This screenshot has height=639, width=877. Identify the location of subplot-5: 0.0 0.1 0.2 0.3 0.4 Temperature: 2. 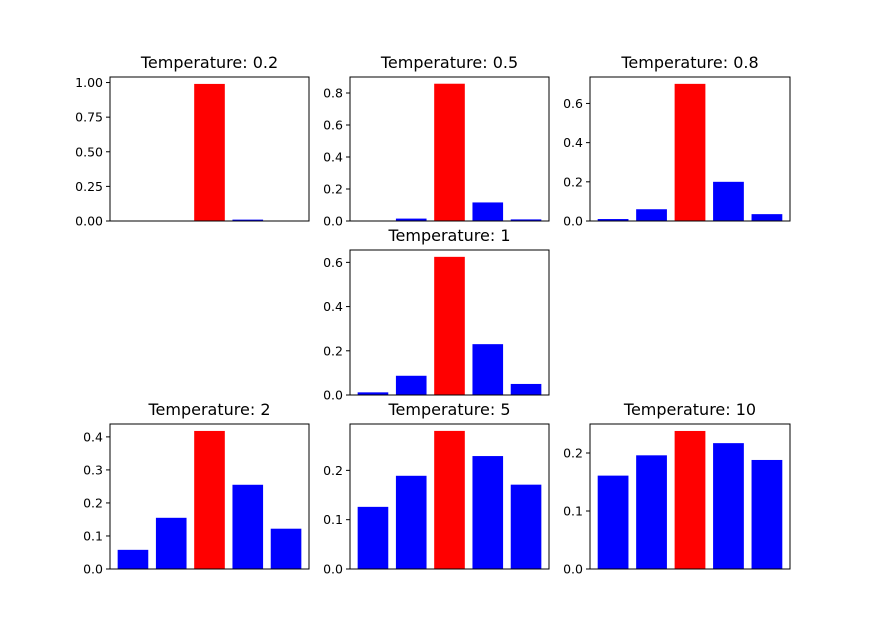
(196, 488).